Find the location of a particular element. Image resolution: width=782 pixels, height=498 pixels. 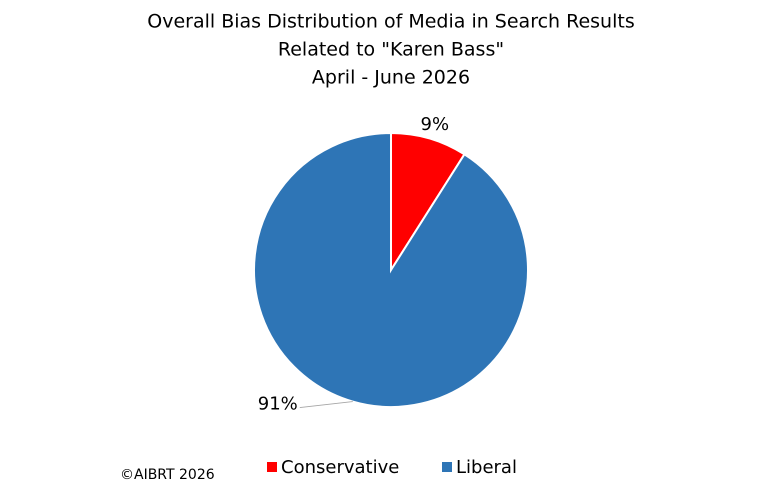

legend-label: Conservative is located at coordinates (340, 467).